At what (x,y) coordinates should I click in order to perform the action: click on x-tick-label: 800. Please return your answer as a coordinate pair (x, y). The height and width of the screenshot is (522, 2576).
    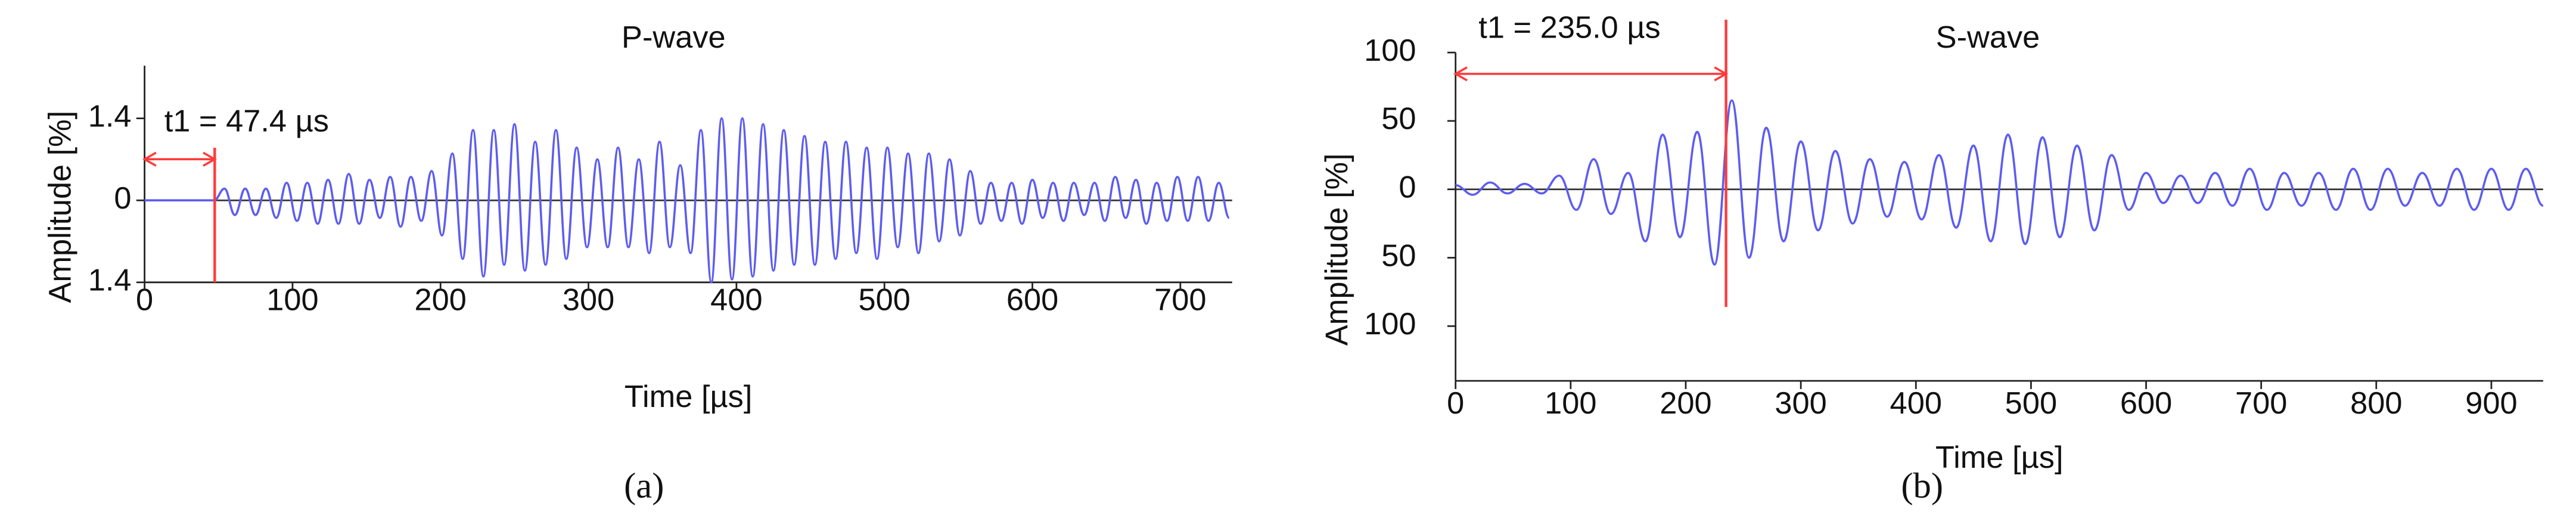
    Looking at the image, I should click on (2376, 404).